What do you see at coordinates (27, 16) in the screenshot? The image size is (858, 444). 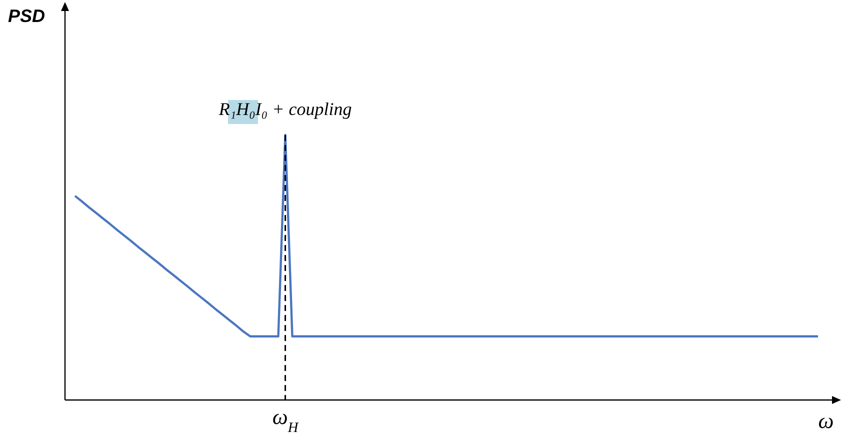 I see `text: PSD` at bounding box center [27, 16].